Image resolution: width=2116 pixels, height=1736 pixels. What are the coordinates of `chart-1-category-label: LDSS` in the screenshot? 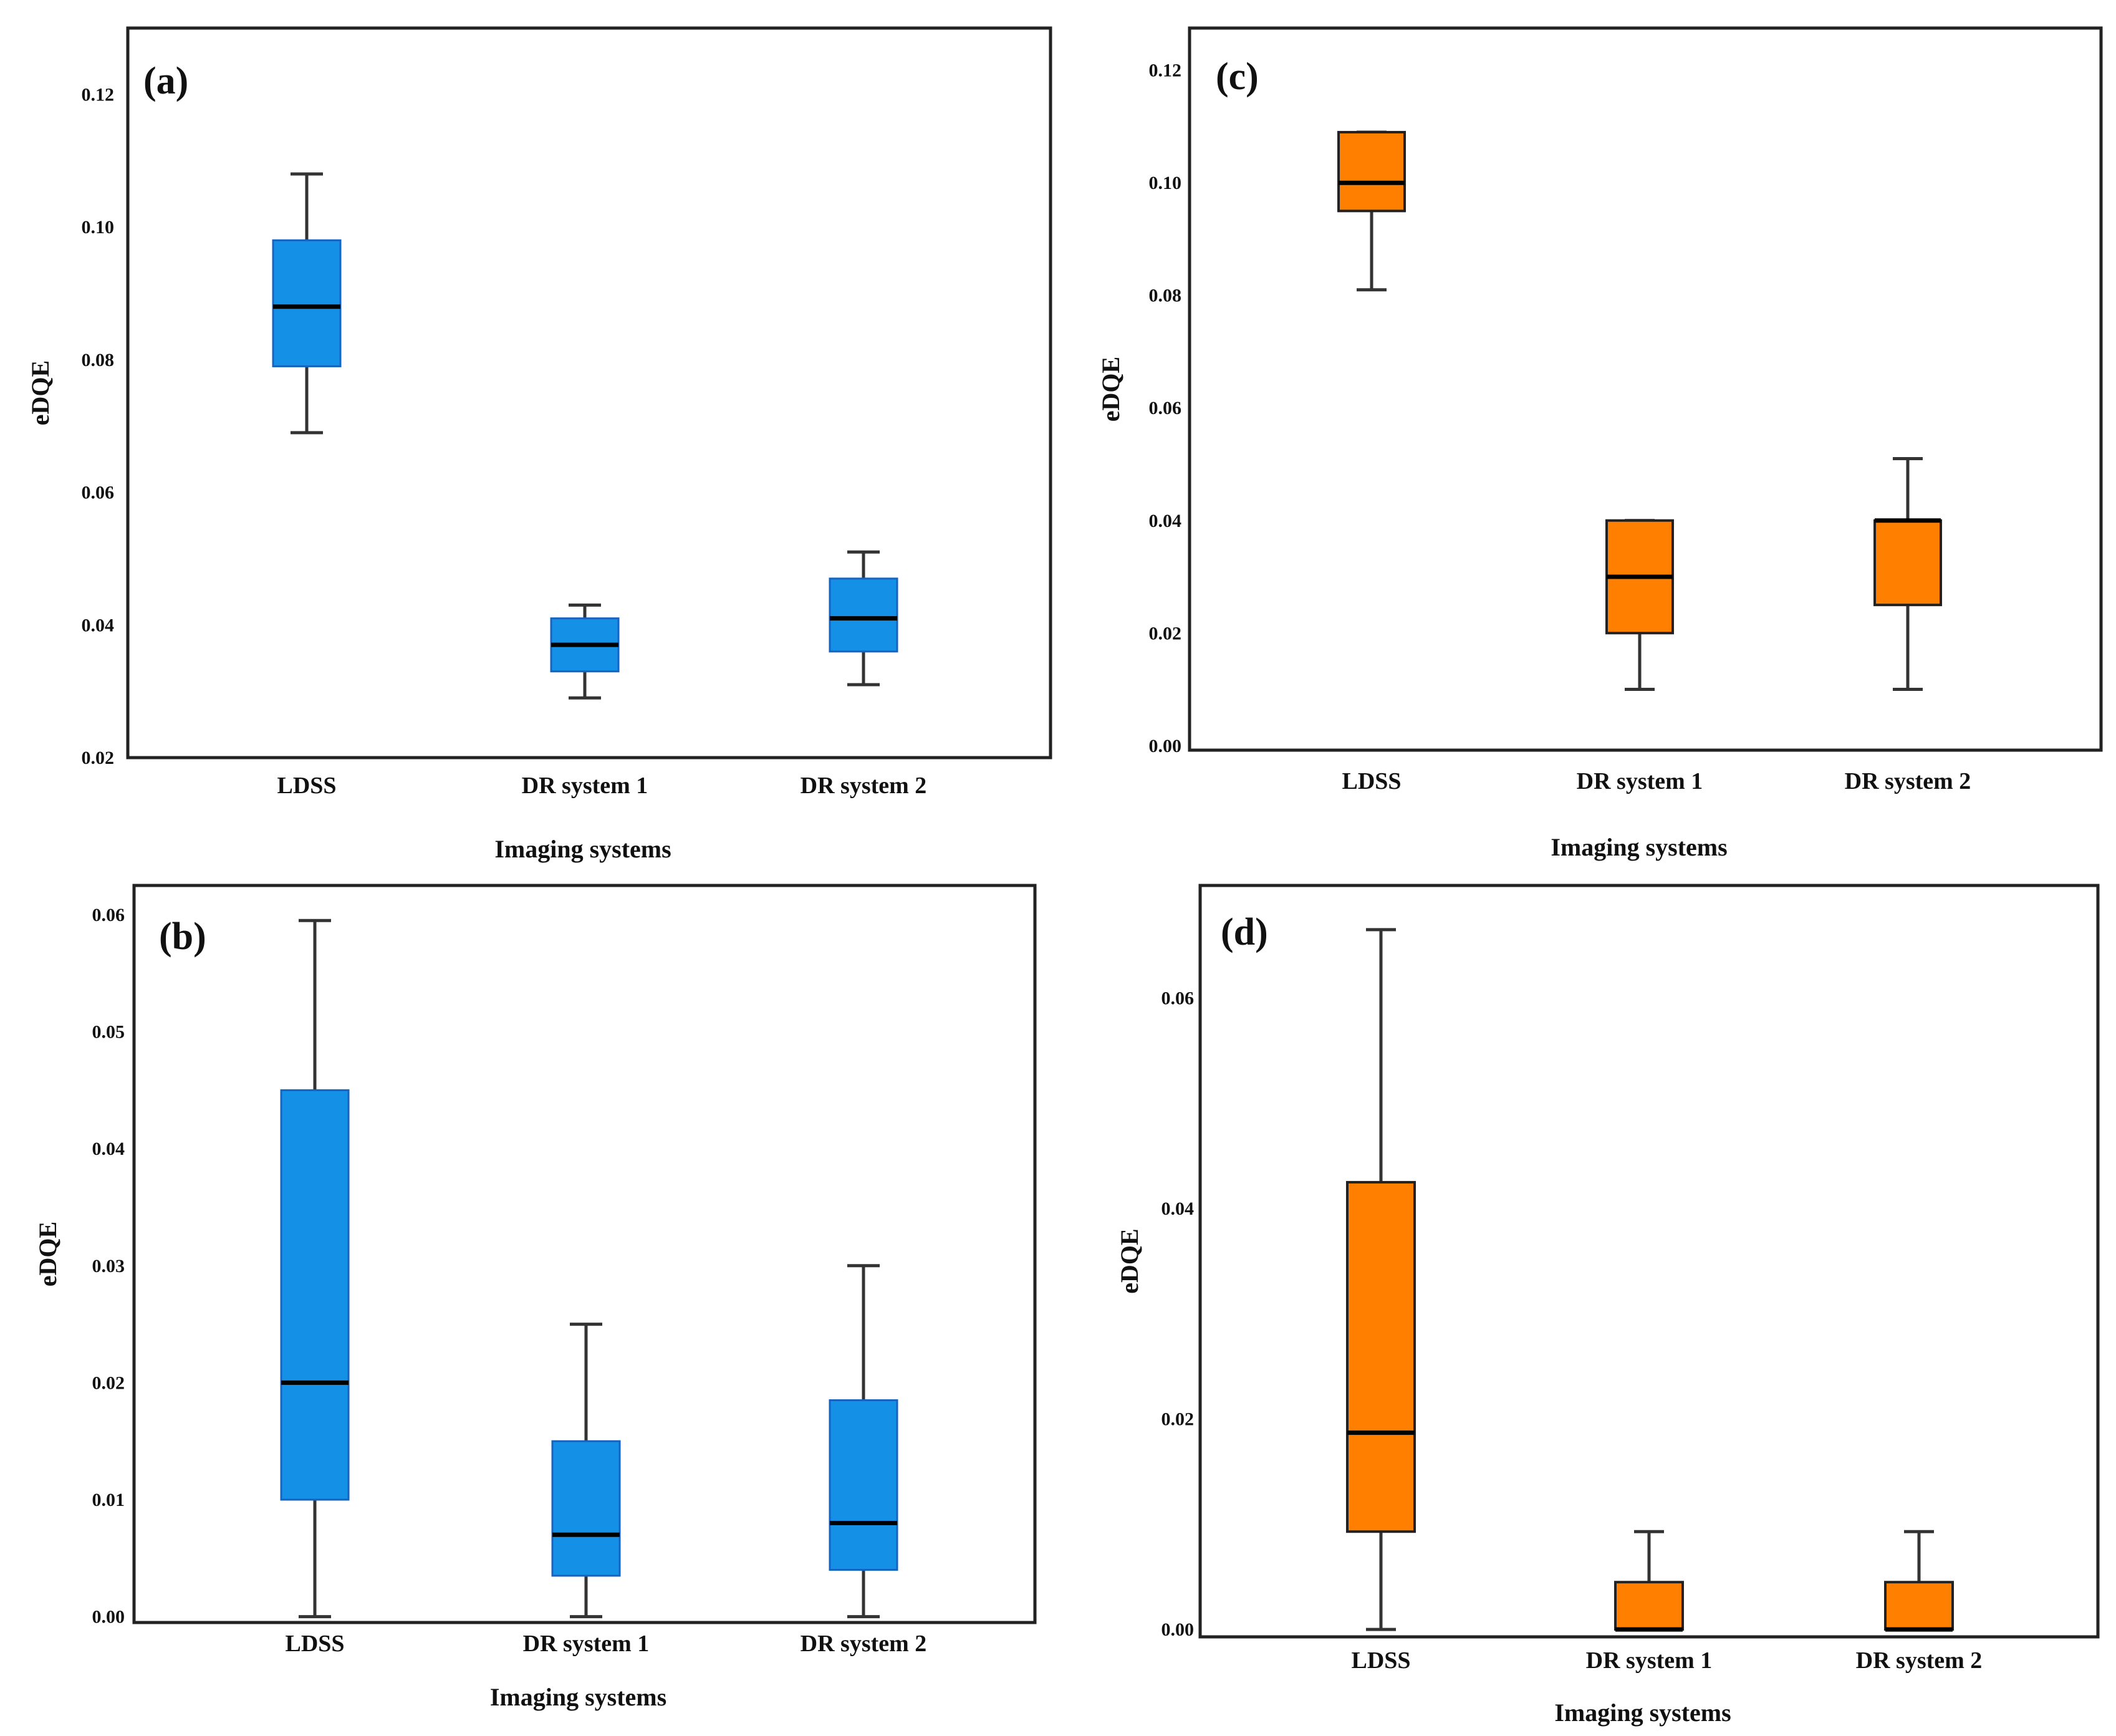 It's located at (315, 1644).